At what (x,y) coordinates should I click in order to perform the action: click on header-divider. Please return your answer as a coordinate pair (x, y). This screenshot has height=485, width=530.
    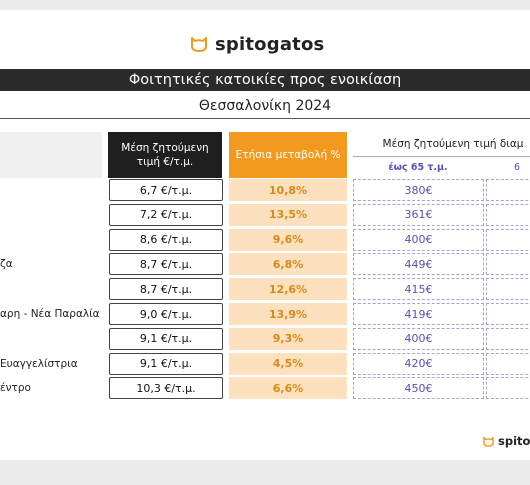
    Looking at the image, I should click on (441, 156).